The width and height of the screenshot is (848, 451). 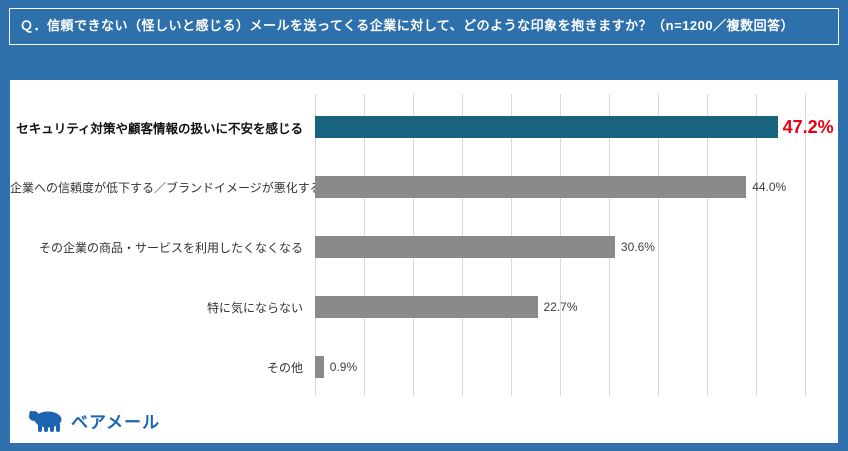 I want to click on brand-name: ベアメール, so click(x=116, y=422).